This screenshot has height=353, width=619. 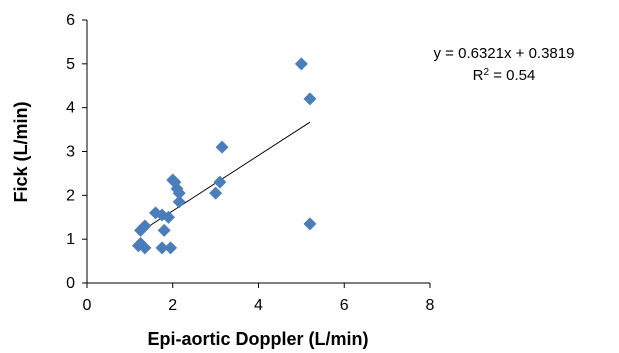 I want to click on y-tick-label: 6, so click(x=70, y=20).